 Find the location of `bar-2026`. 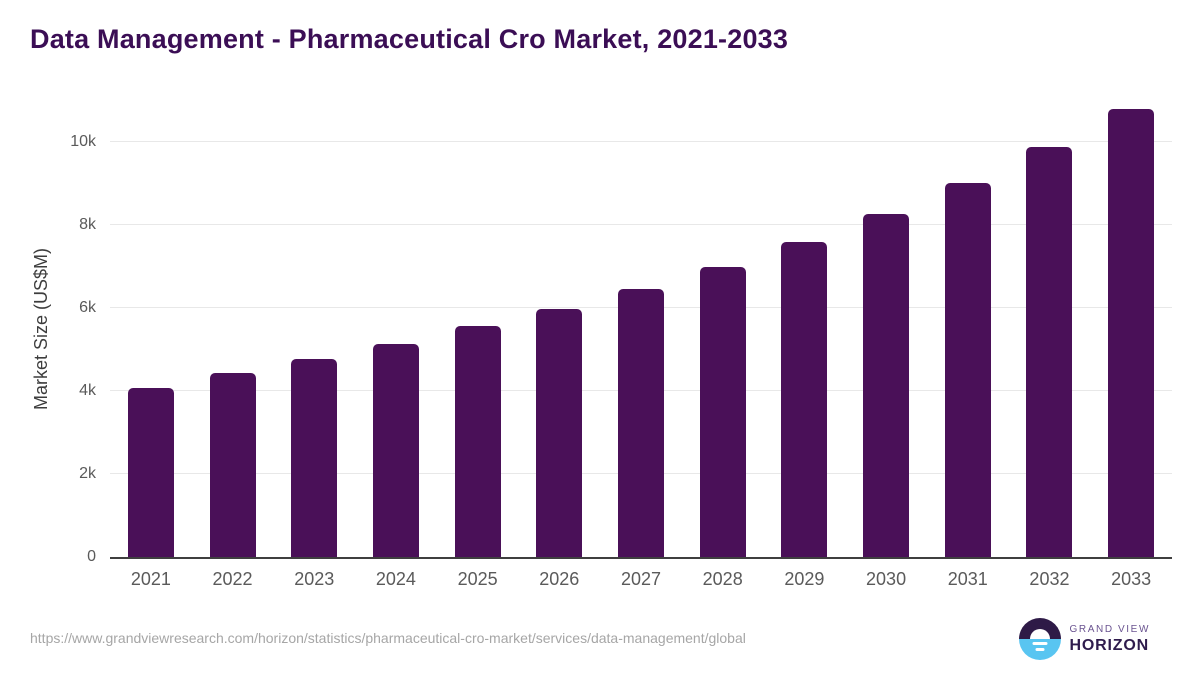

bar-2026 is located at coordinates (559, 432).